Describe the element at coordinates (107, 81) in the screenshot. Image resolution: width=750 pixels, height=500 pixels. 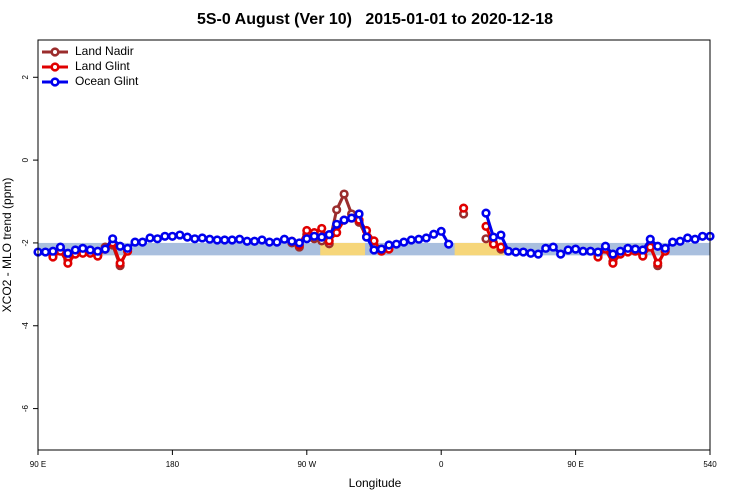
I see `legend-label: Ocean Glint` at that location.